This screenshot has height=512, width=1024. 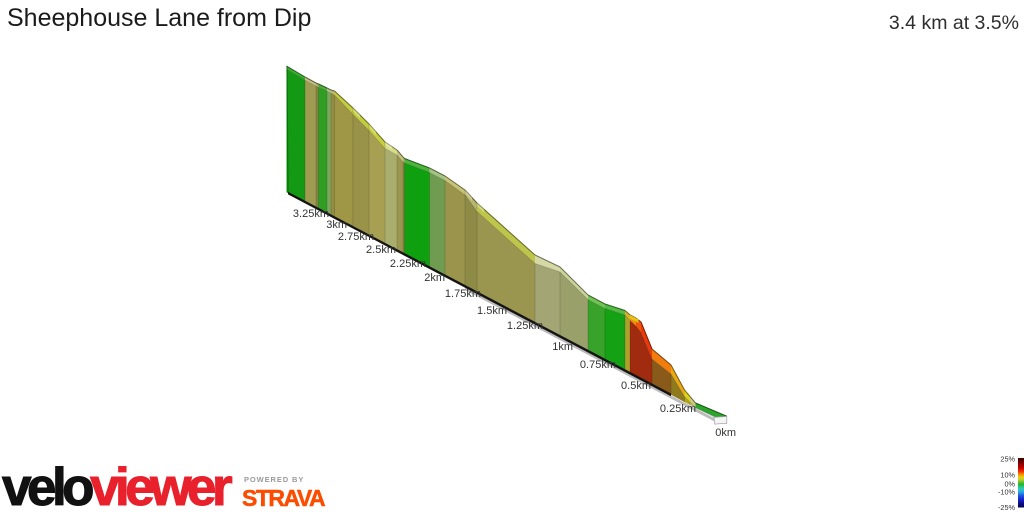 What do you see at coordinates (1009, 484) in the screenshot?
I see `svg-text: 0%` at bounding box center [1009, 484].